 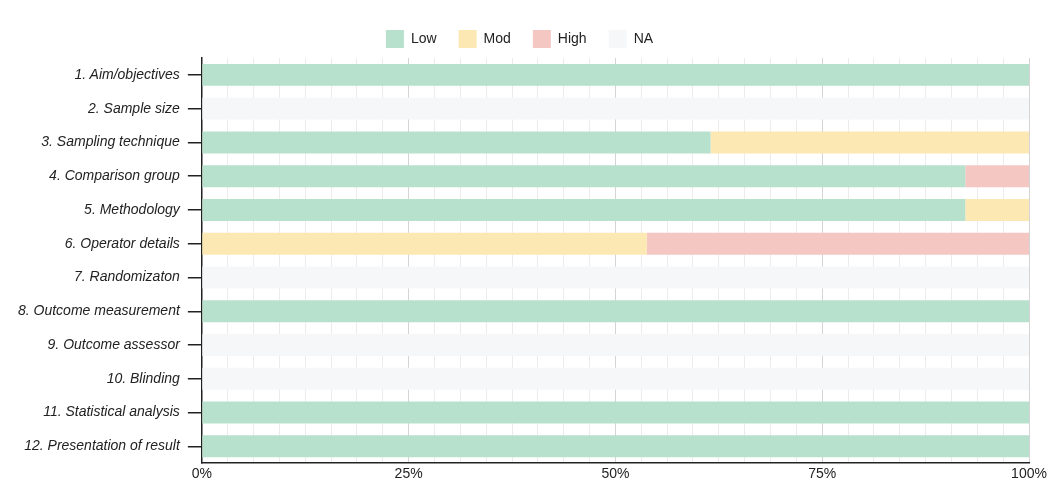 What do you see at coordinates (111, 141) in the screenshot?
I see `y-tick-label: 3. Sampling technique` at bounding box center [111, 141].